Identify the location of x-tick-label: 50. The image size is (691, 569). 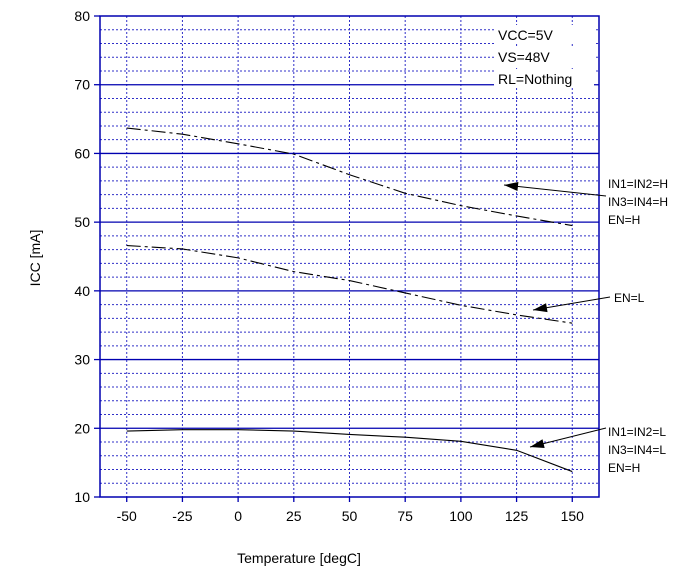
(350, 516).